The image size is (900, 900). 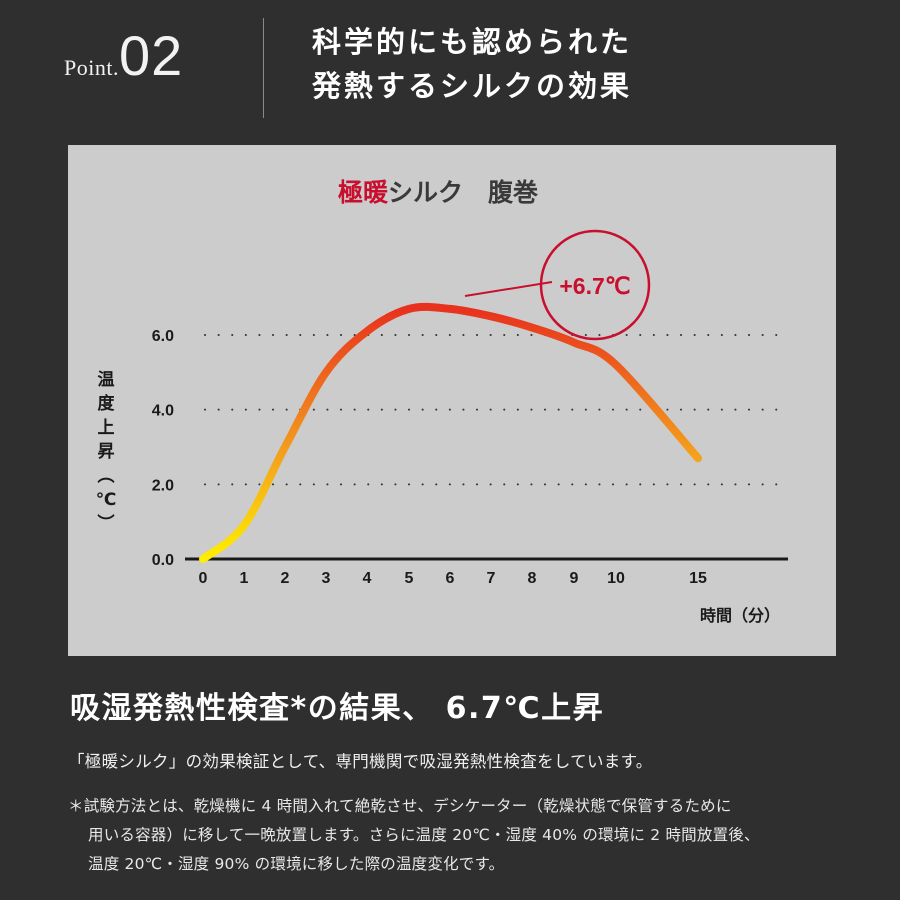 I want to click on x-tick-label: 7, so click(x=491, y=578).